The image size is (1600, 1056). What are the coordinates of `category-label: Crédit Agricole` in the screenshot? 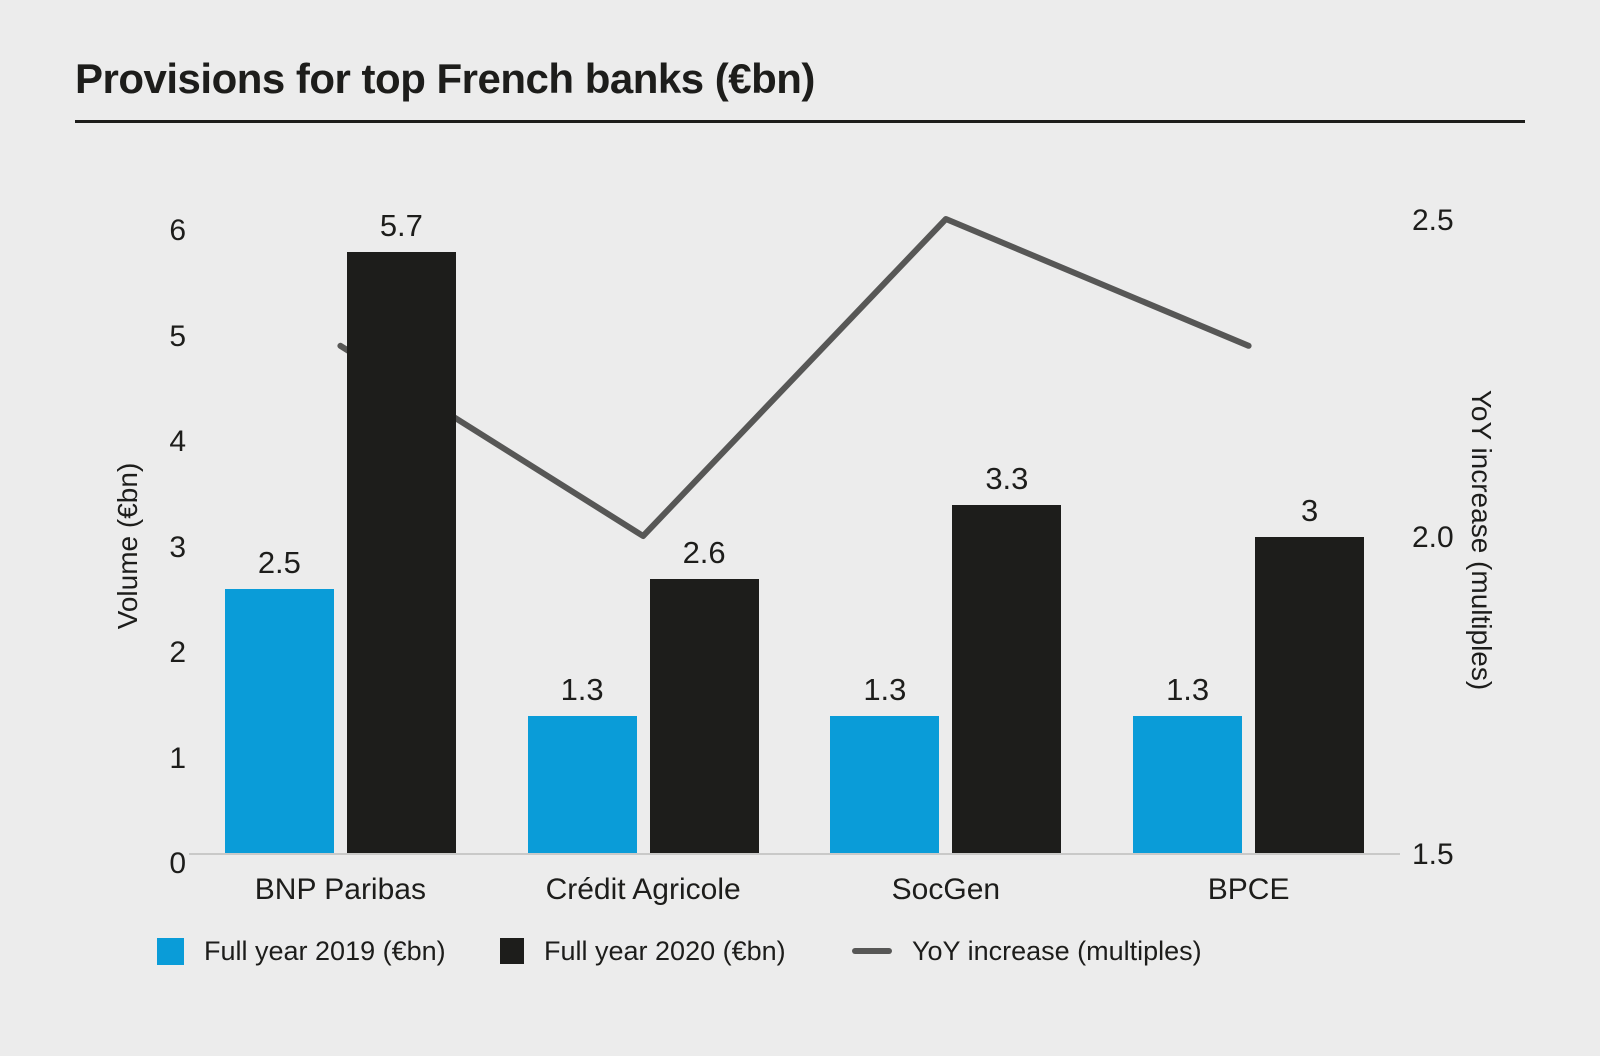 It's located at (643, 889).